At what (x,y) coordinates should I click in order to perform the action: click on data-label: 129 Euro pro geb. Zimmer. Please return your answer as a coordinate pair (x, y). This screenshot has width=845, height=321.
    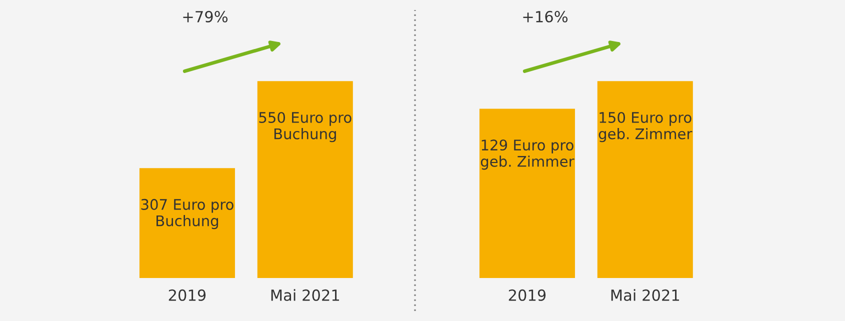
    Looking at the image, I should click on (527, 155).